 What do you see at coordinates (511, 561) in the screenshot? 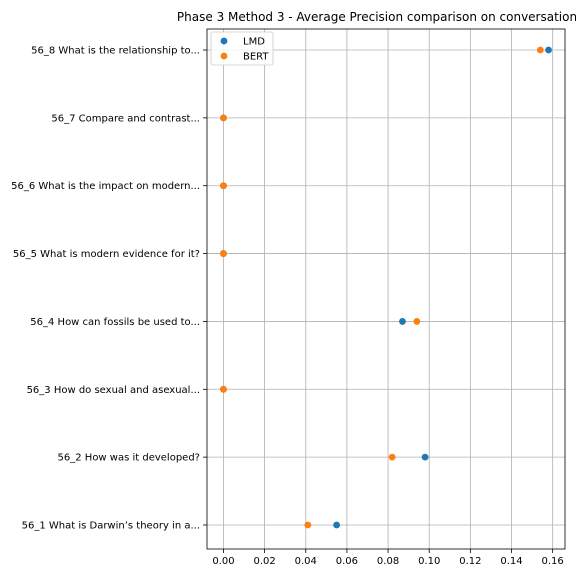
I see `x-tick-label: 0.14` at bounding box center [511, 561].